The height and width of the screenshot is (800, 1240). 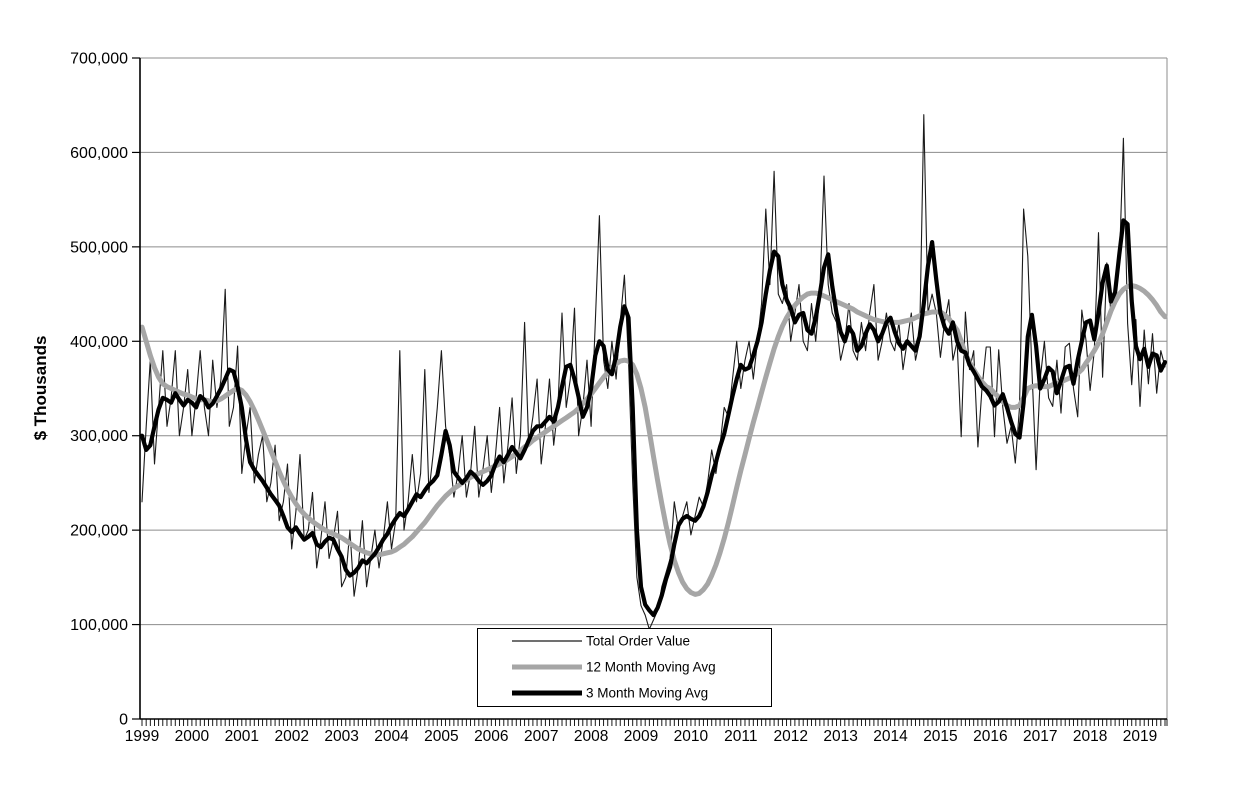 What do you see at coordinates (651, 667) in the screenshot?
I see `legend-label-12-month-moving-avg: 12 Month Moving Avg` at bounding box center [651, 667].